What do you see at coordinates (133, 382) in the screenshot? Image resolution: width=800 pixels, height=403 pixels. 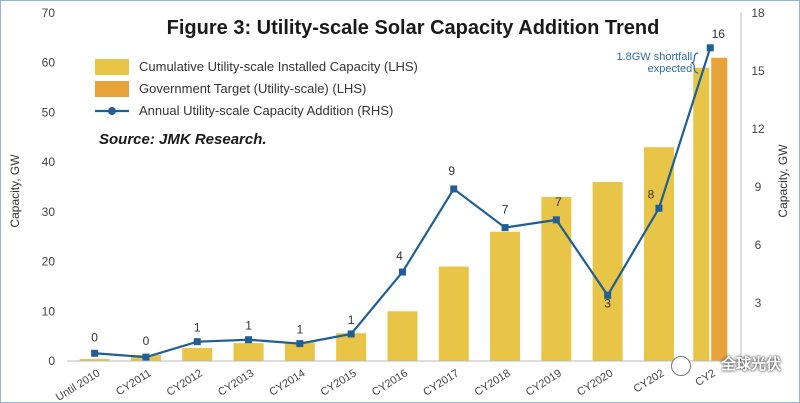 I see `x-tick-label: CY2011` at bounding box center [133, 382].